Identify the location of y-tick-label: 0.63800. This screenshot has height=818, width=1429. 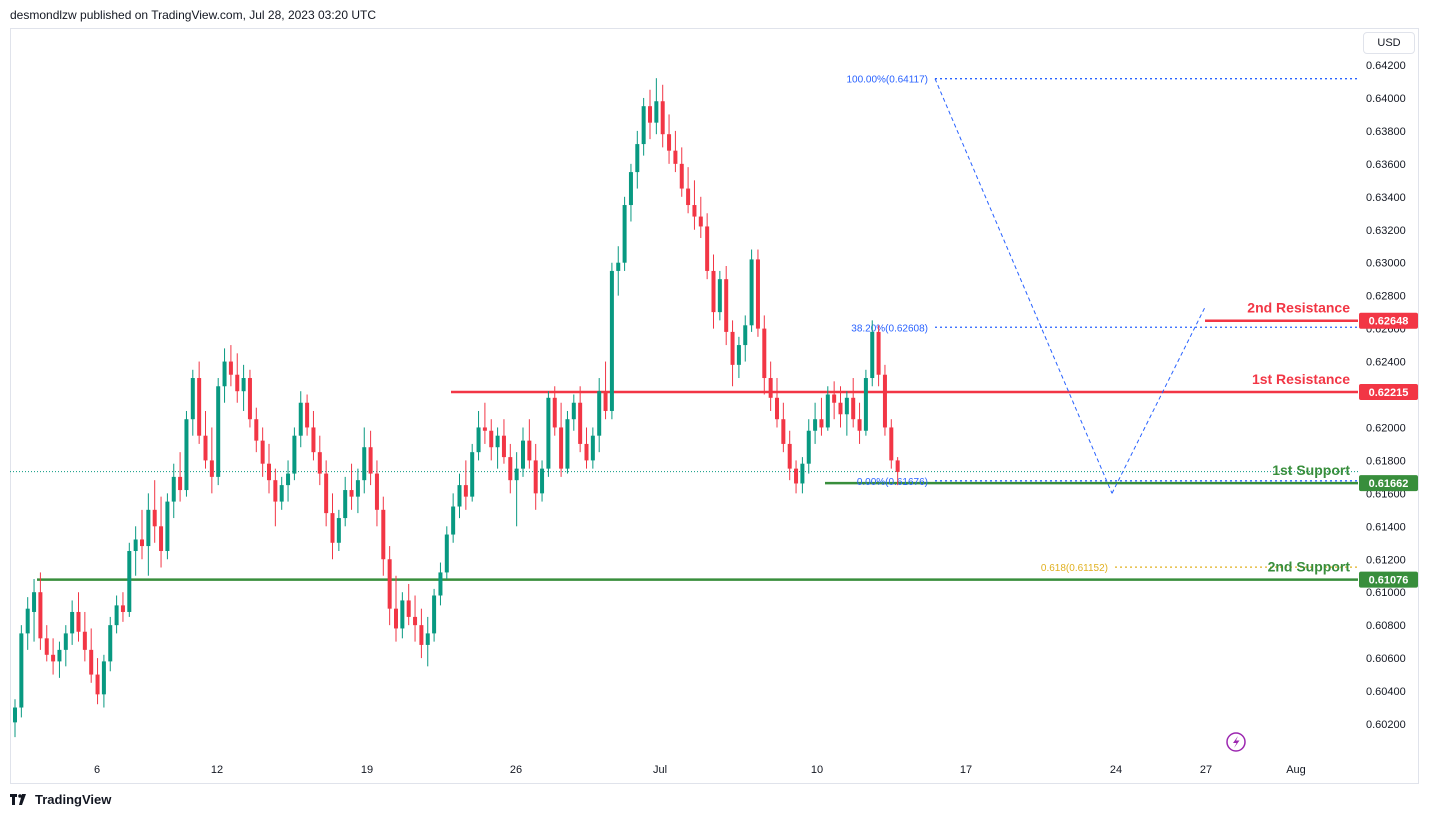
(1386, 132).